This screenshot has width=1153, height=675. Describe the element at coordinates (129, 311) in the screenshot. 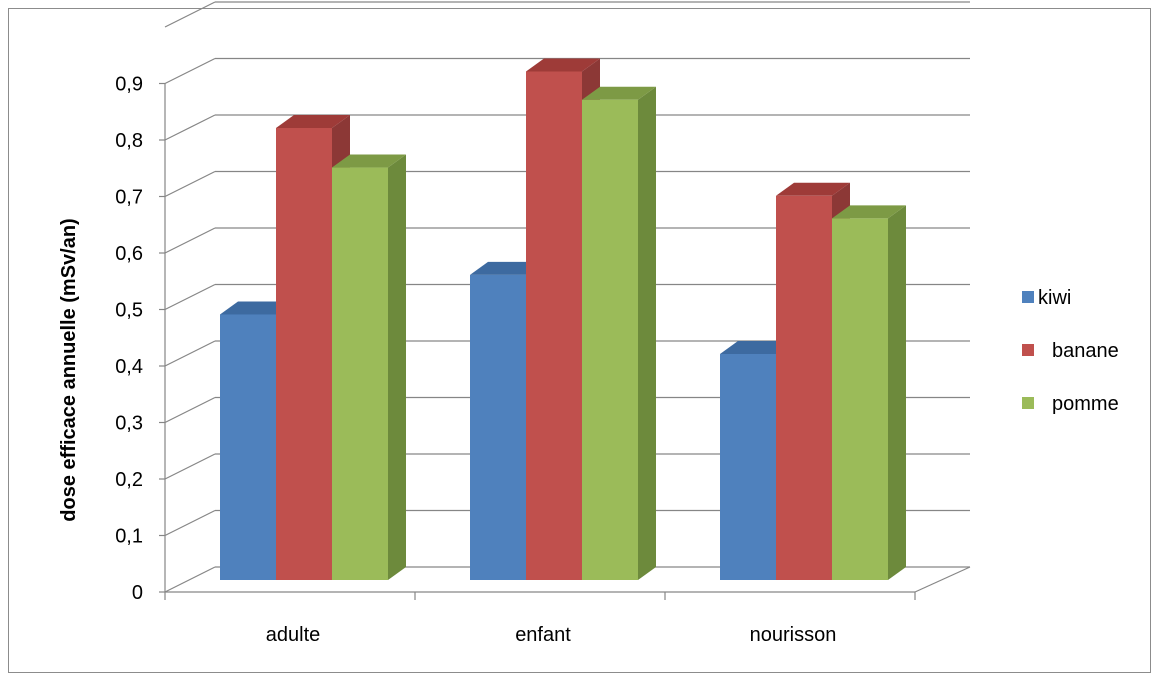

I see `y-tick-label: 0,5` at that location.